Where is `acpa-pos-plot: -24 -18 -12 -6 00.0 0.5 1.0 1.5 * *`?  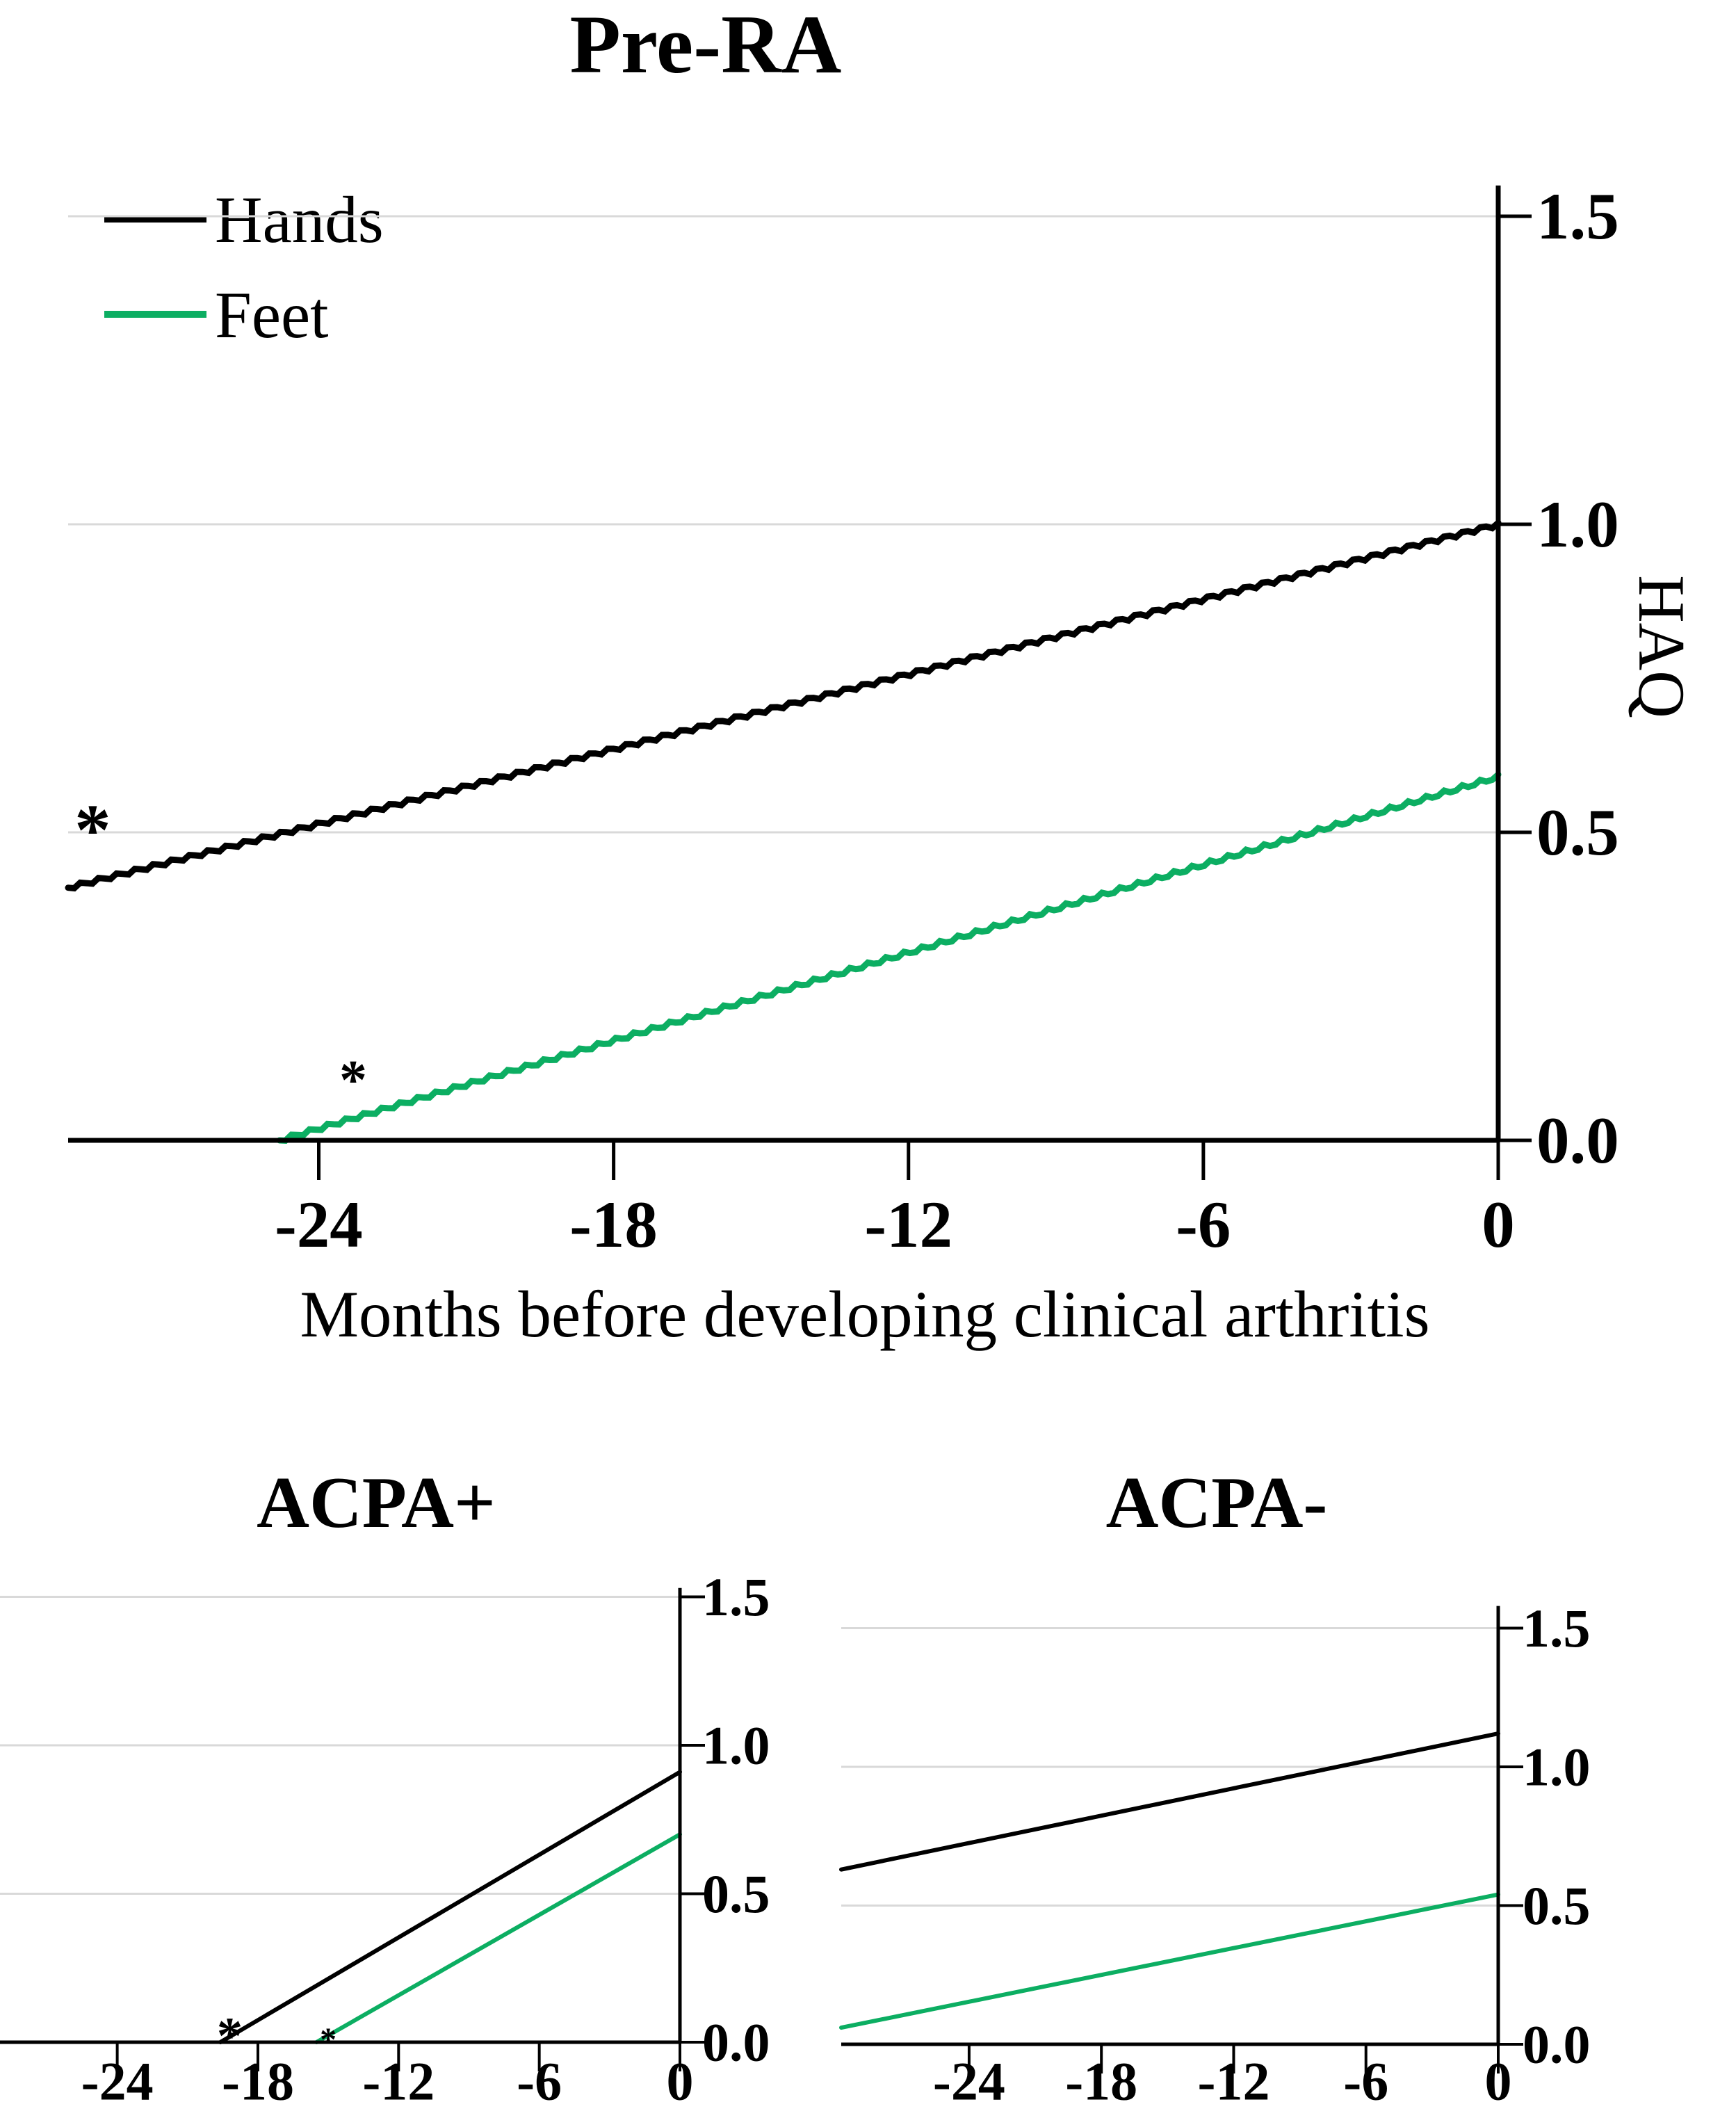 acpa-pos-plot: -24 -18 -12 -6 00.0 0.5 1.0 1.5 * * is located at coordinates (385, 1834).